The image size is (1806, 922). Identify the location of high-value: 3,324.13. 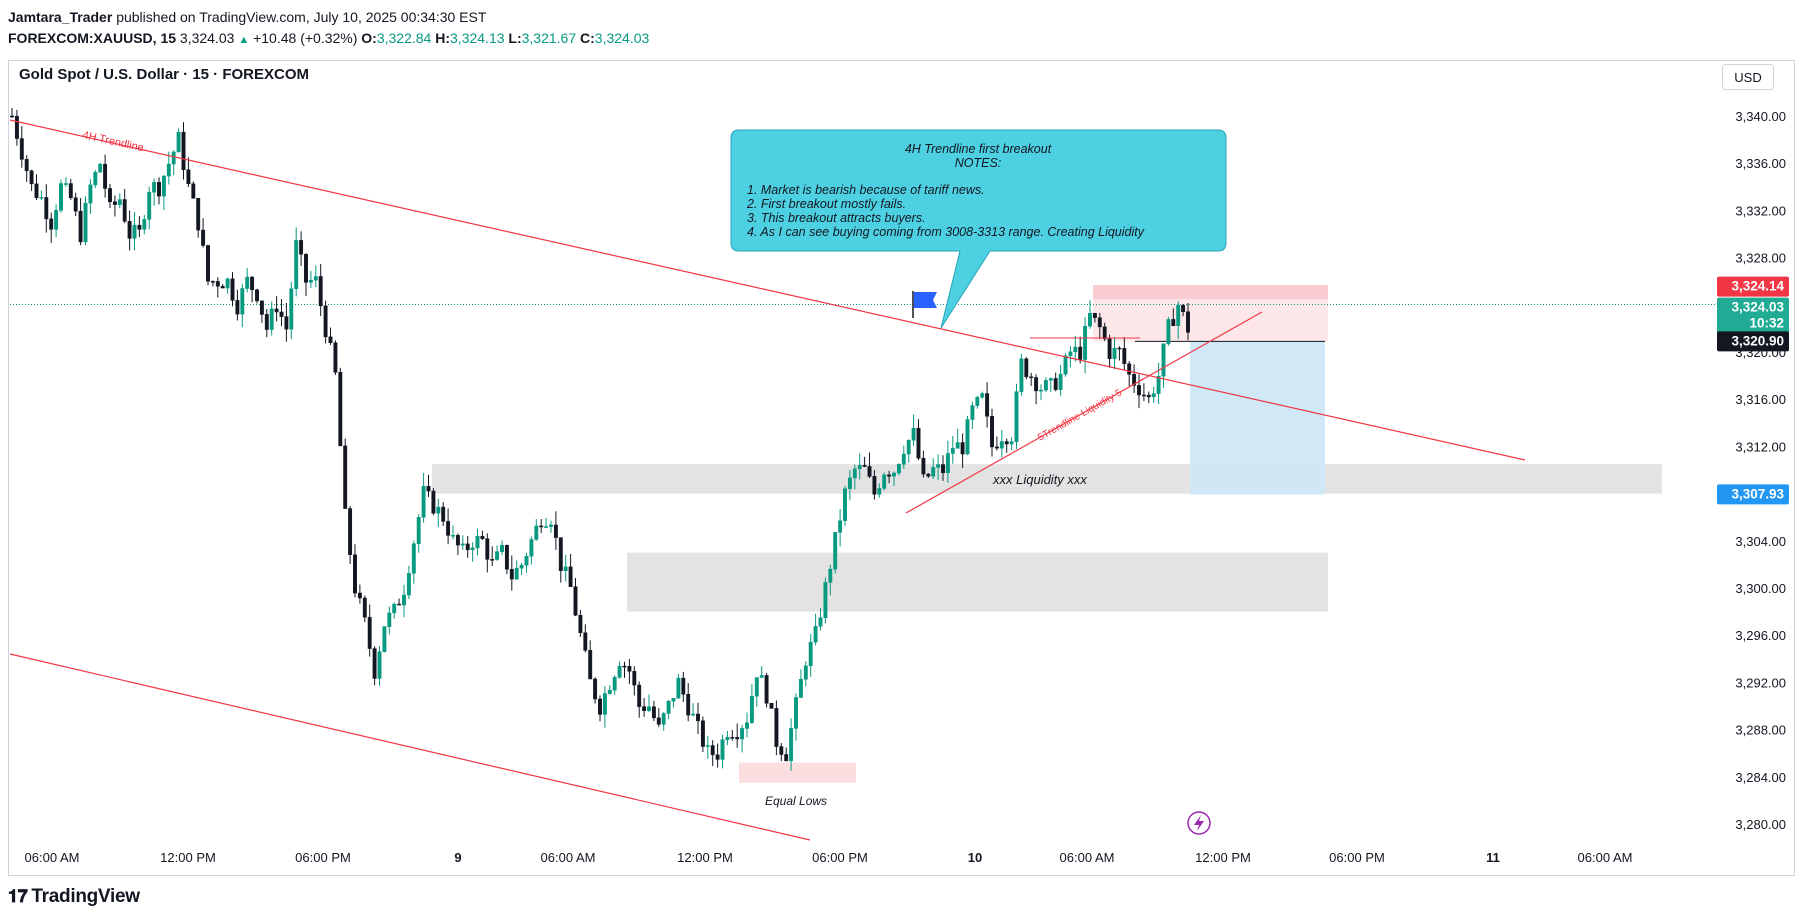
(477, 38).